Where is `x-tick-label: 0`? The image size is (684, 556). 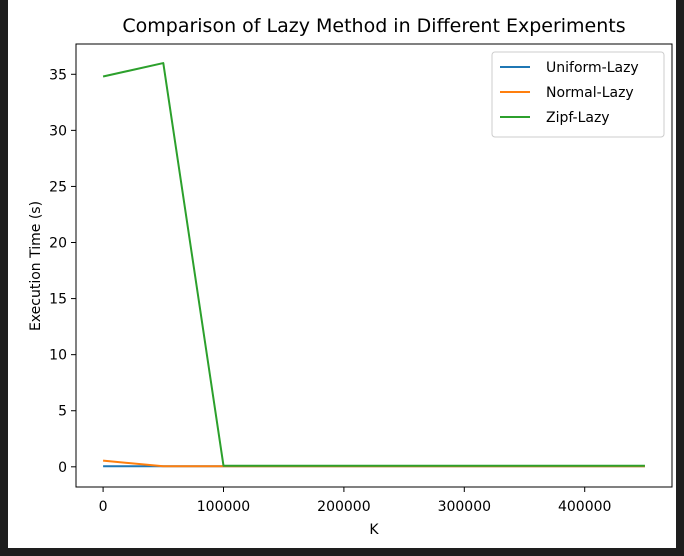
x-tick-label: 0 is located at coordinates (103, 507).